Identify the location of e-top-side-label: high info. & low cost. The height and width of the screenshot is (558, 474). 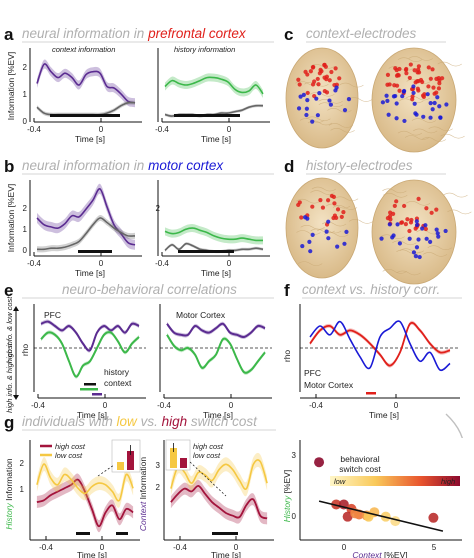
(9, 330).